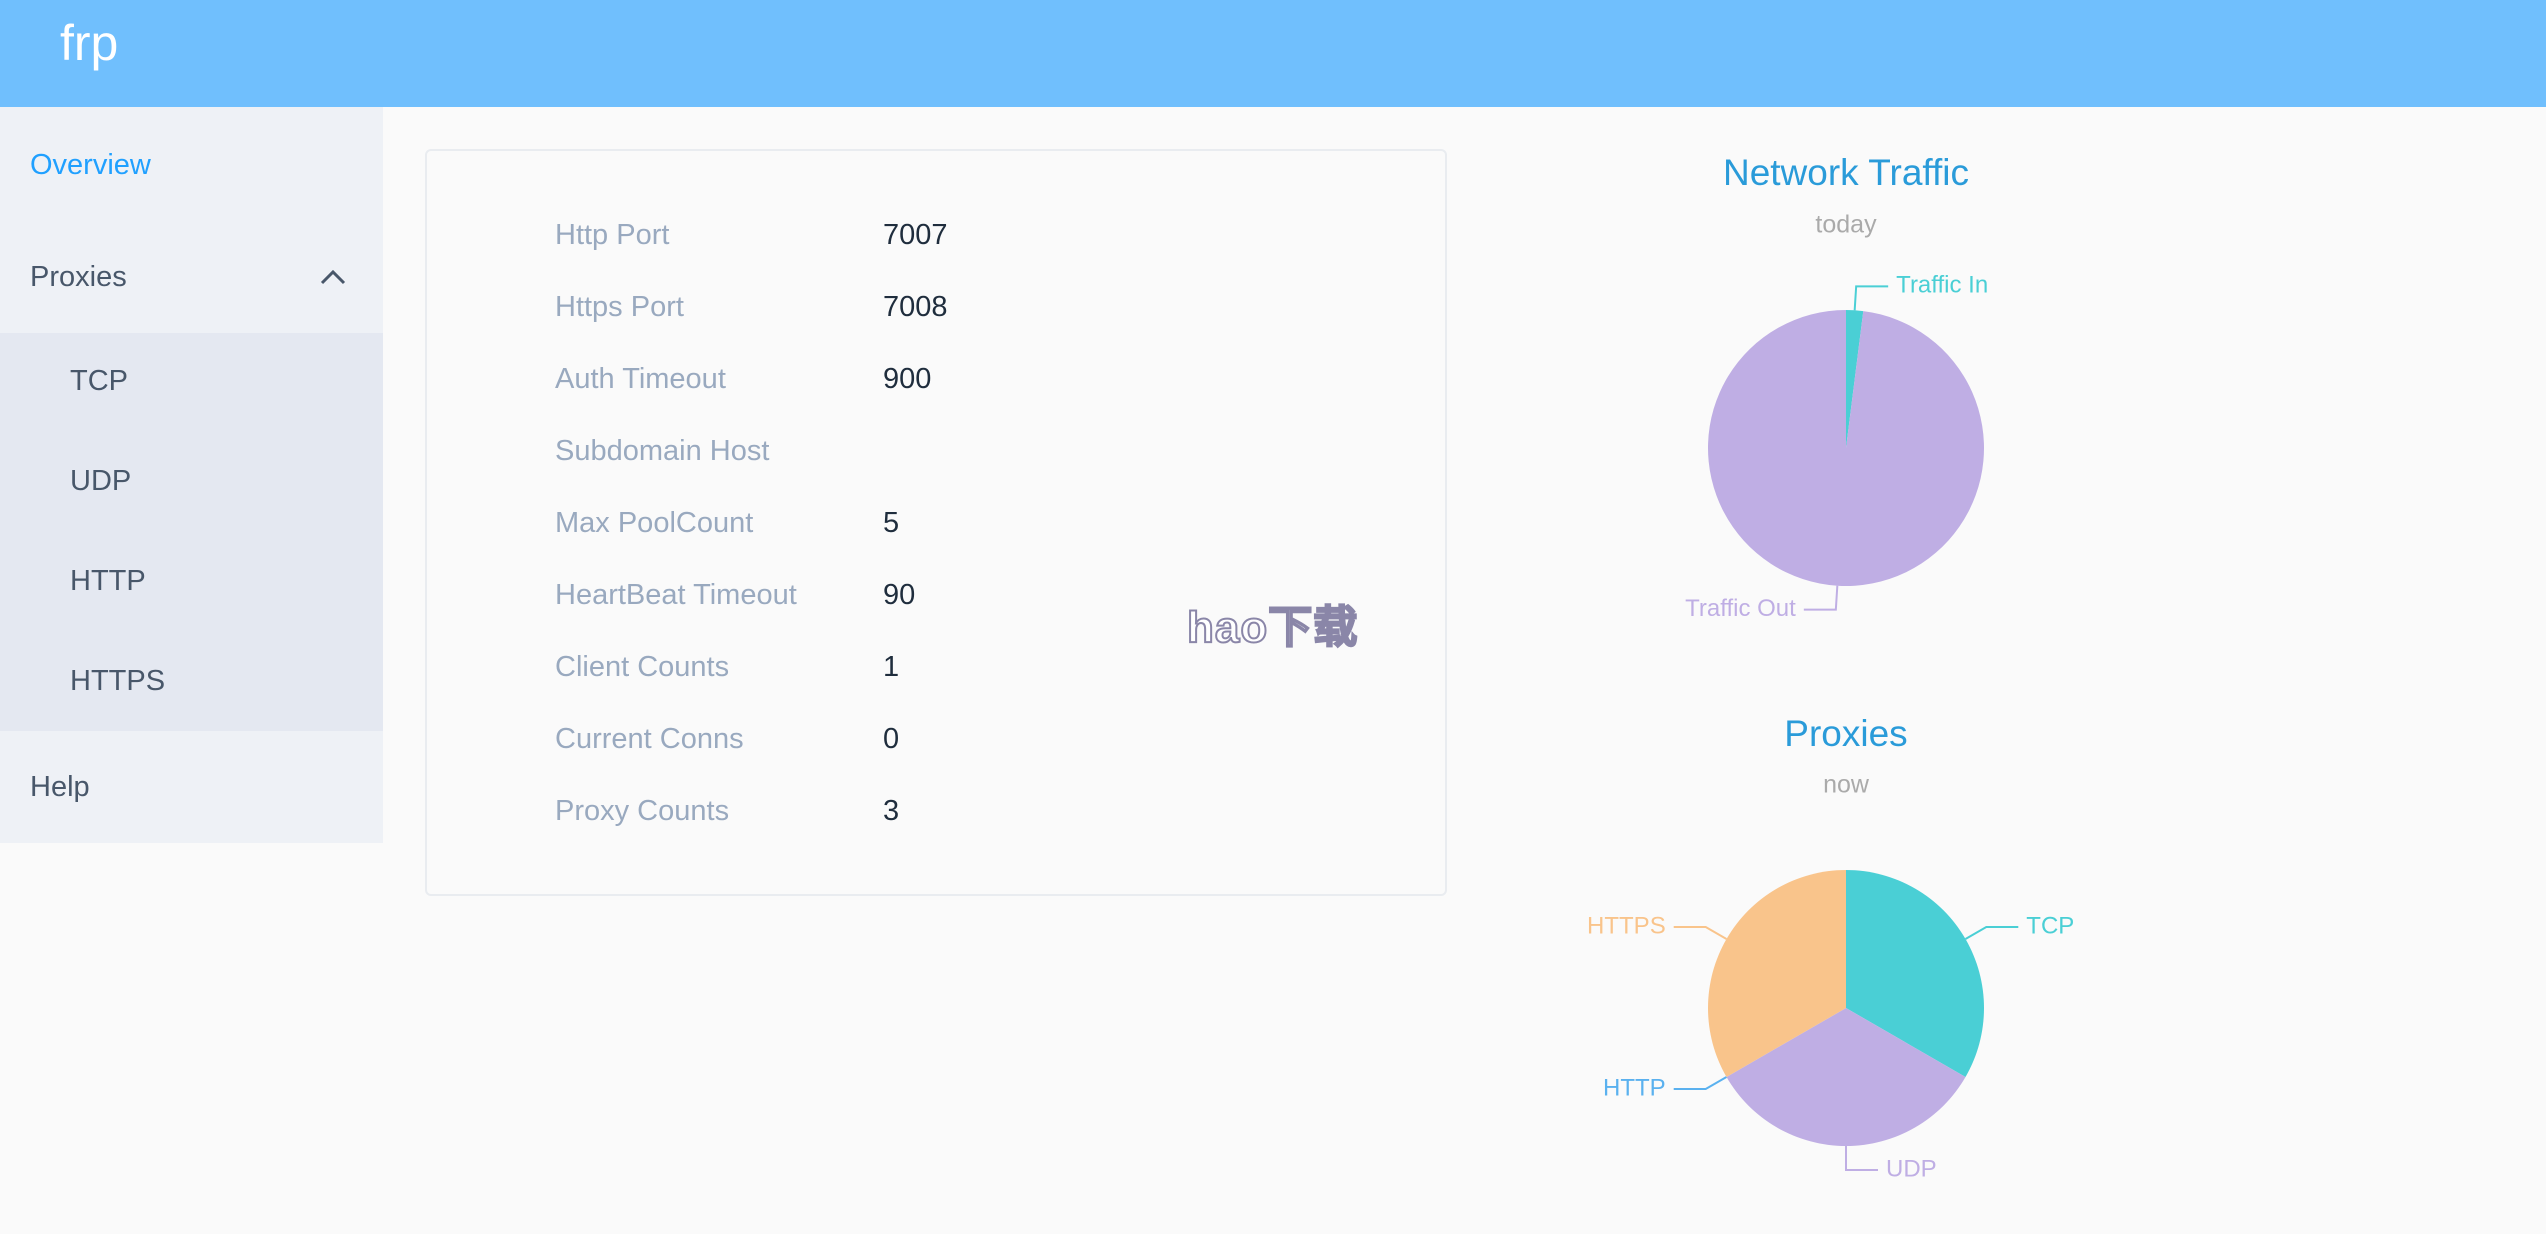 The height and width of the screenshot is (1234, 2546). What do you see at coordinates (1845, 733) in the screenshot?
I see `chart-title: Proxies` at bounding box center [1845, 733].